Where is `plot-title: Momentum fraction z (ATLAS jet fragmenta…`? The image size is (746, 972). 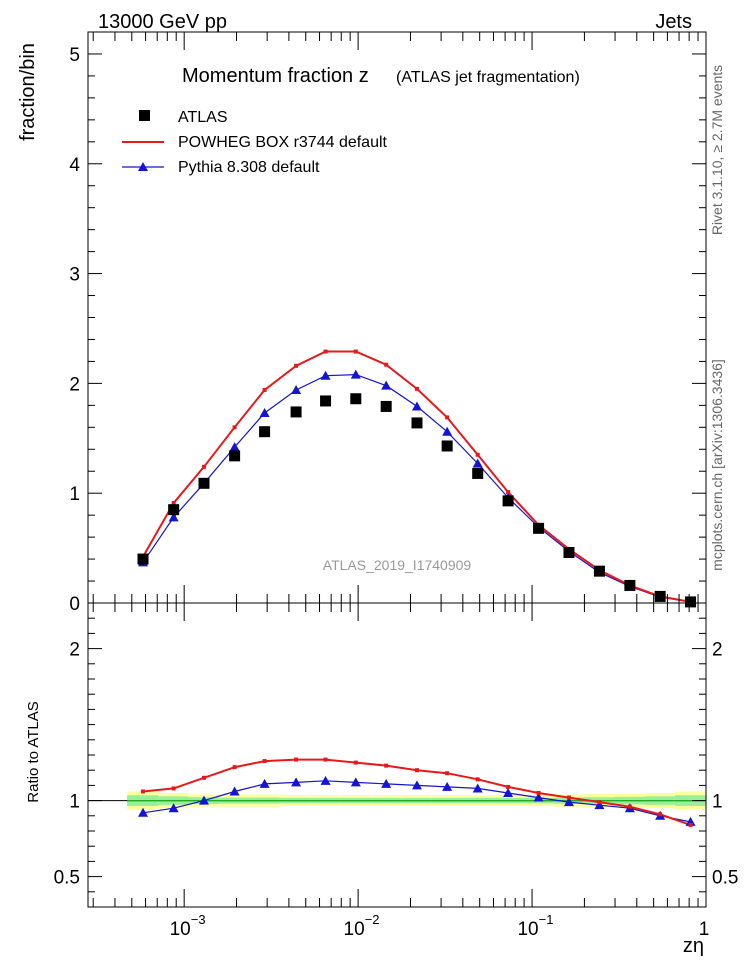
plot-title: Momentum fraction z (ATLAS jet fragmenta… is located at coordinates (381, 76).